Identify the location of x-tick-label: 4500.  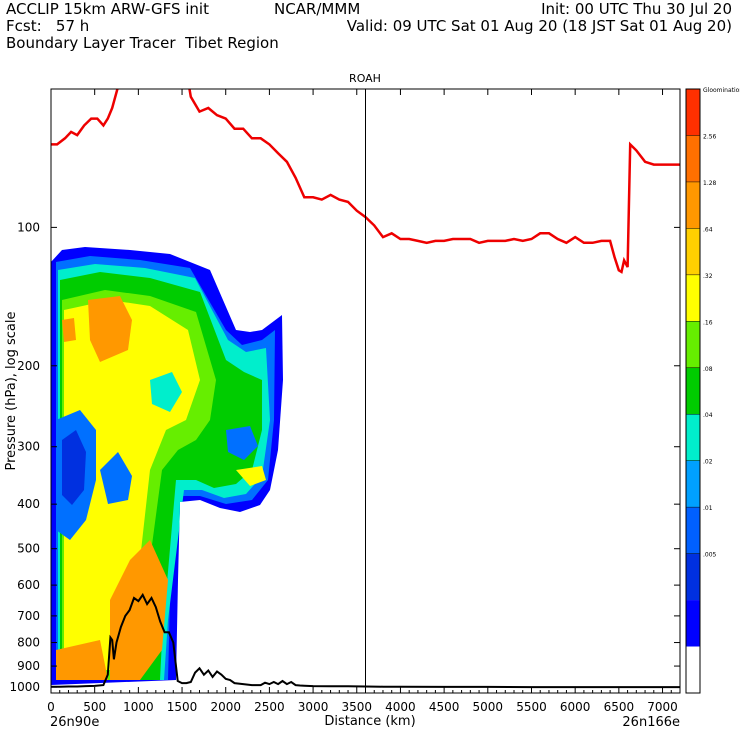
(444, 707).